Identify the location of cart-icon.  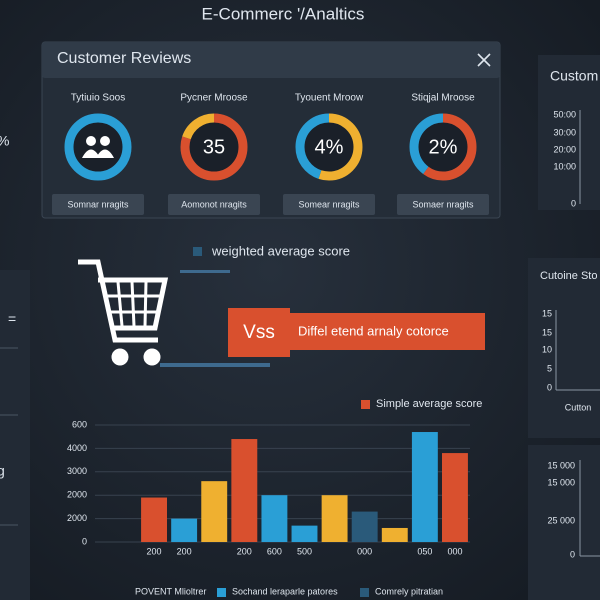
(123, 312).